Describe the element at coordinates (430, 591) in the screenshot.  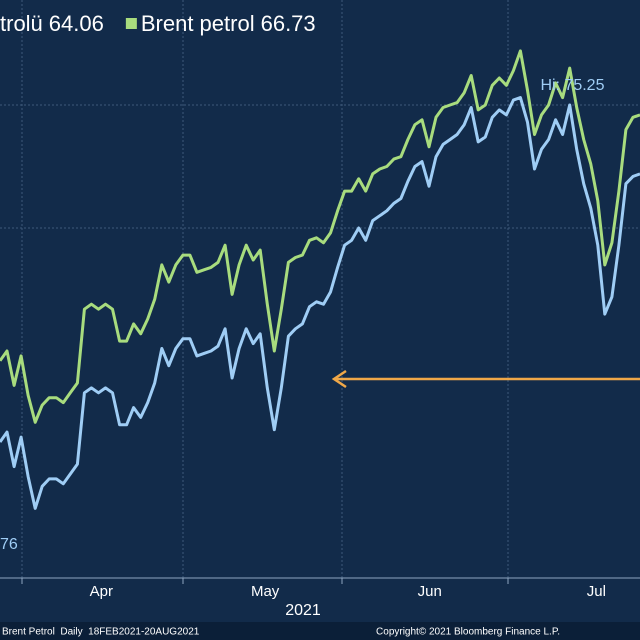
I see `x-tick-label: Jun` at that location.